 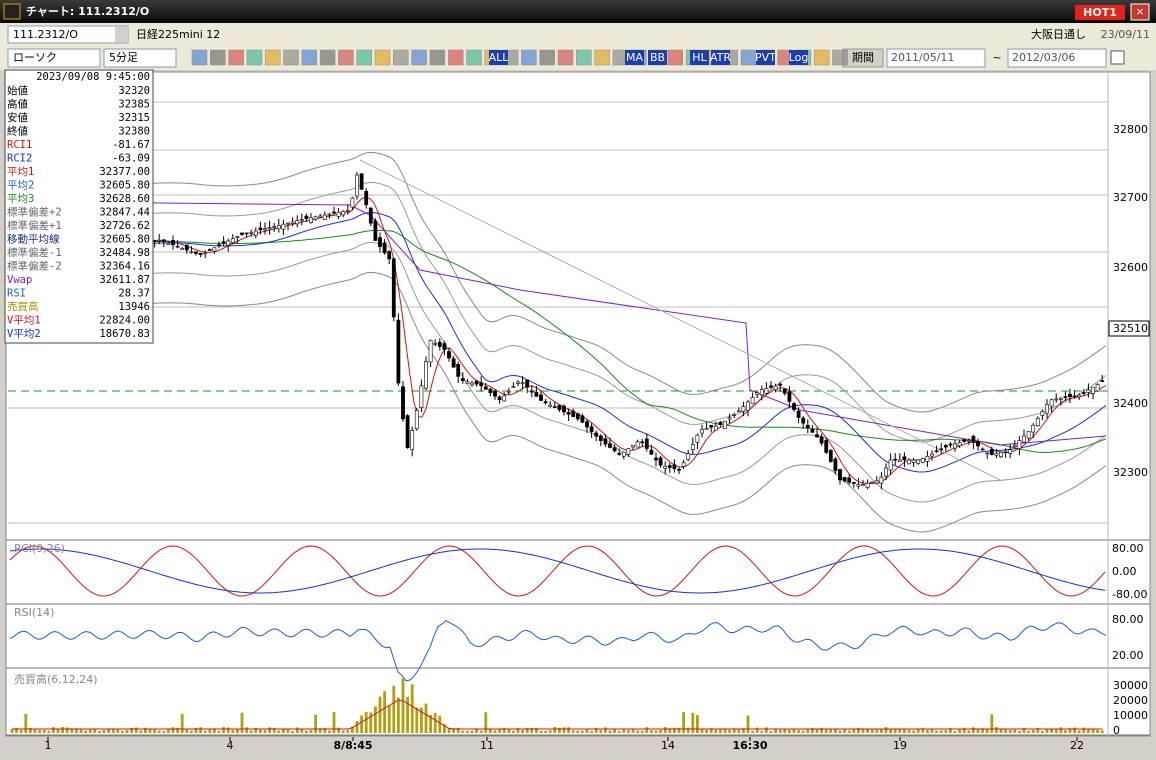 I want to click on info-value: 32320, so click(x=134, y=91).